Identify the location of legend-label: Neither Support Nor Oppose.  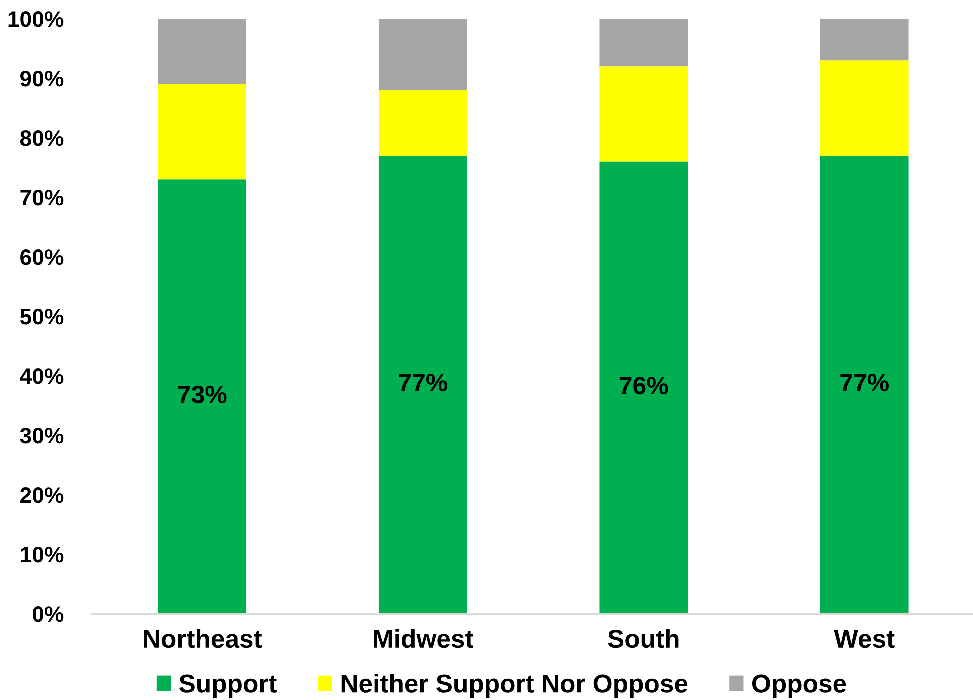
(515, 686).